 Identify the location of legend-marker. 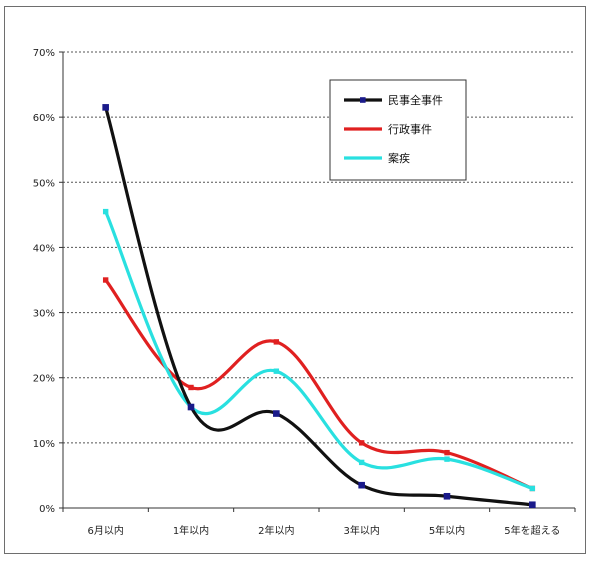
(363, 100).